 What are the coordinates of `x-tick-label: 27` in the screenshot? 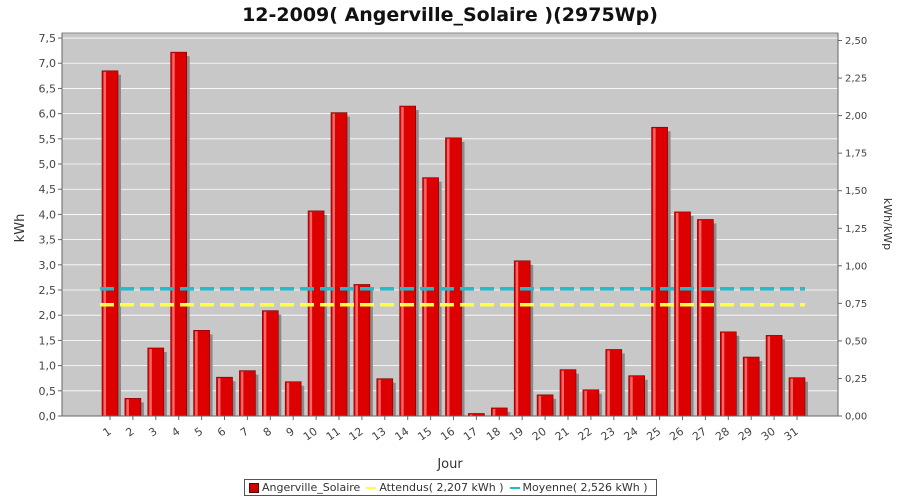 It's located at (699, 434).